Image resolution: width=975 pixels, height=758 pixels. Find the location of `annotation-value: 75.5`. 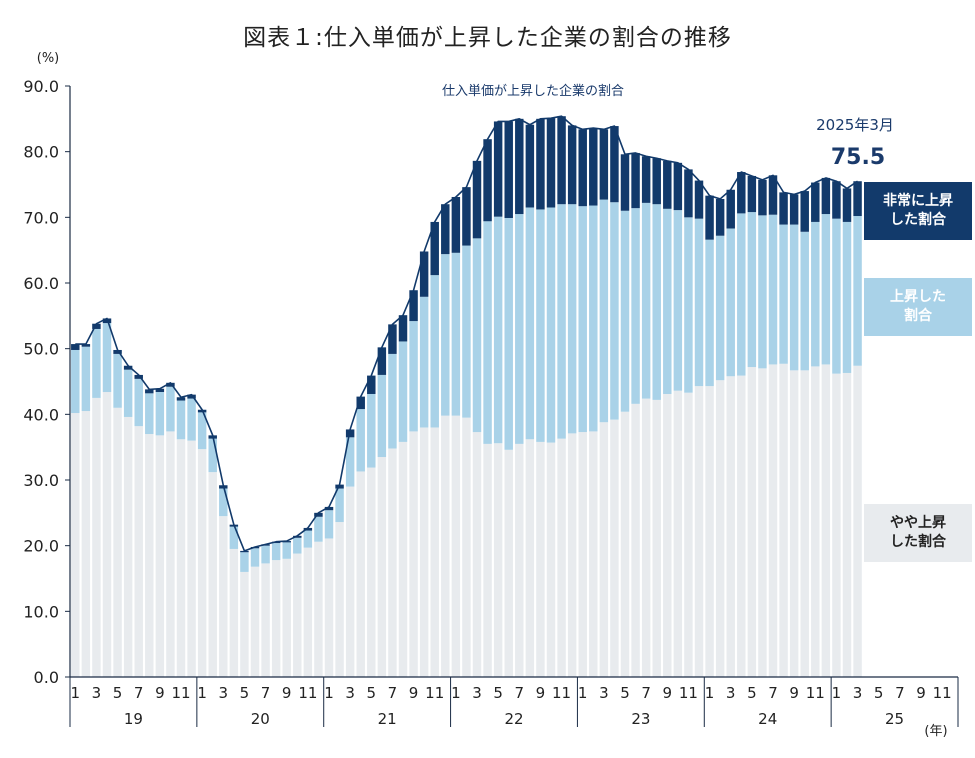

annotation-value: 75.5 is located at coordinates (858, 157).